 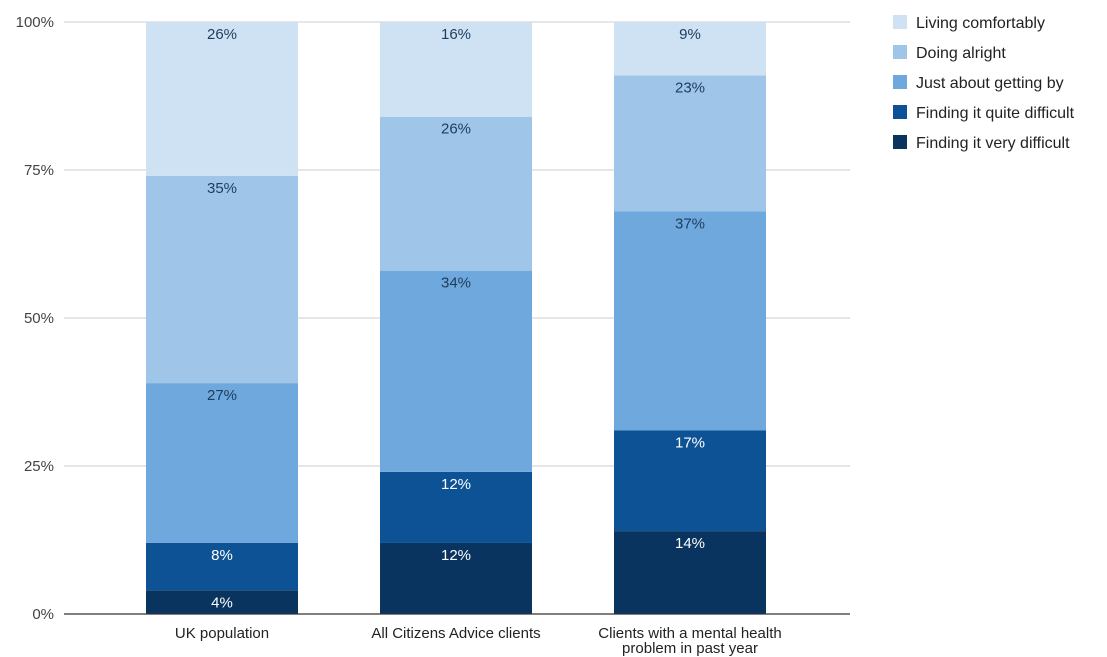 What do you see at coordinates (690, 543) in the screenshot?
I see `data-label: 14%` at bounding box center [690, 543].